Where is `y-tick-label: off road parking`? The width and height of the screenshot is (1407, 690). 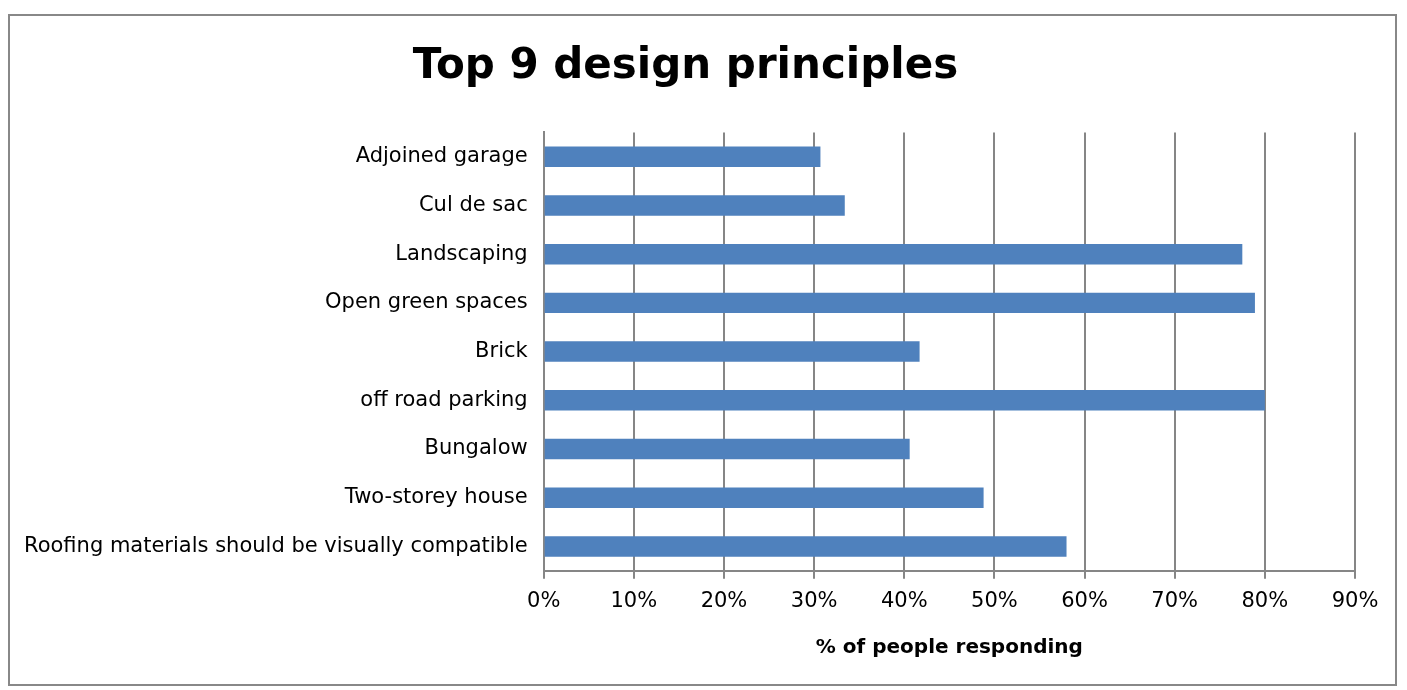 y-tick-label: off road parking is located at coordinates (444, 398).